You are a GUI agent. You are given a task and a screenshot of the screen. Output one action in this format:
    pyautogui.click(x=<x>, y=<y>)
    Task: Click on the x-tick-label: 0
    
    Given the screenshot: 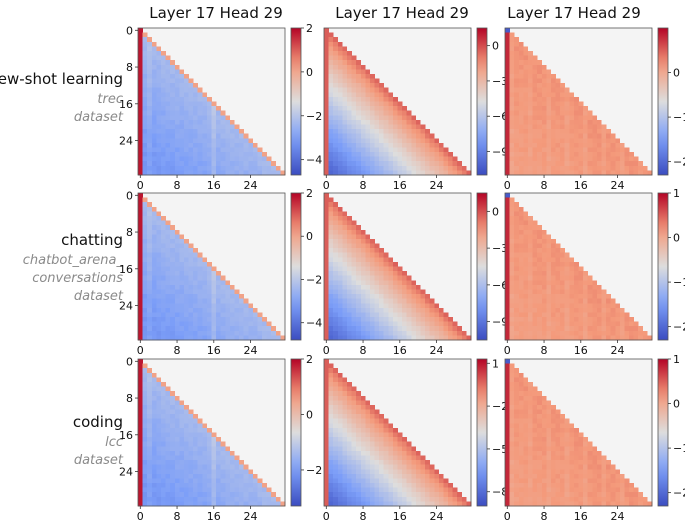 What is the action you would take?
    pyautogui.click(x=326, y=185)
    